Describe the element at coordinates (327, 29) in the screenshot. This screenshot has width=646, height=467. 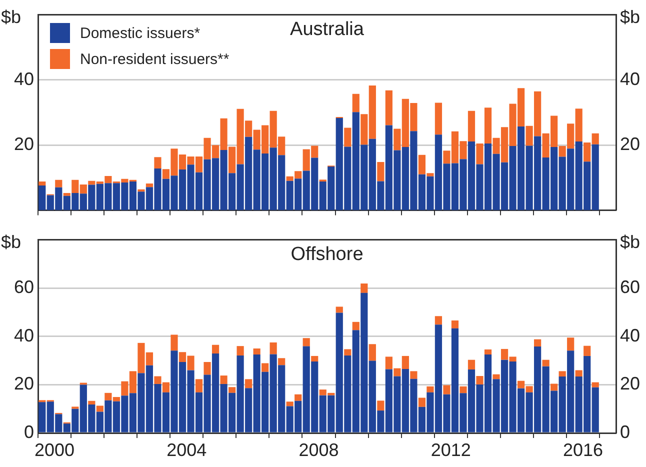
I see `chart-title: Australia` at that location.